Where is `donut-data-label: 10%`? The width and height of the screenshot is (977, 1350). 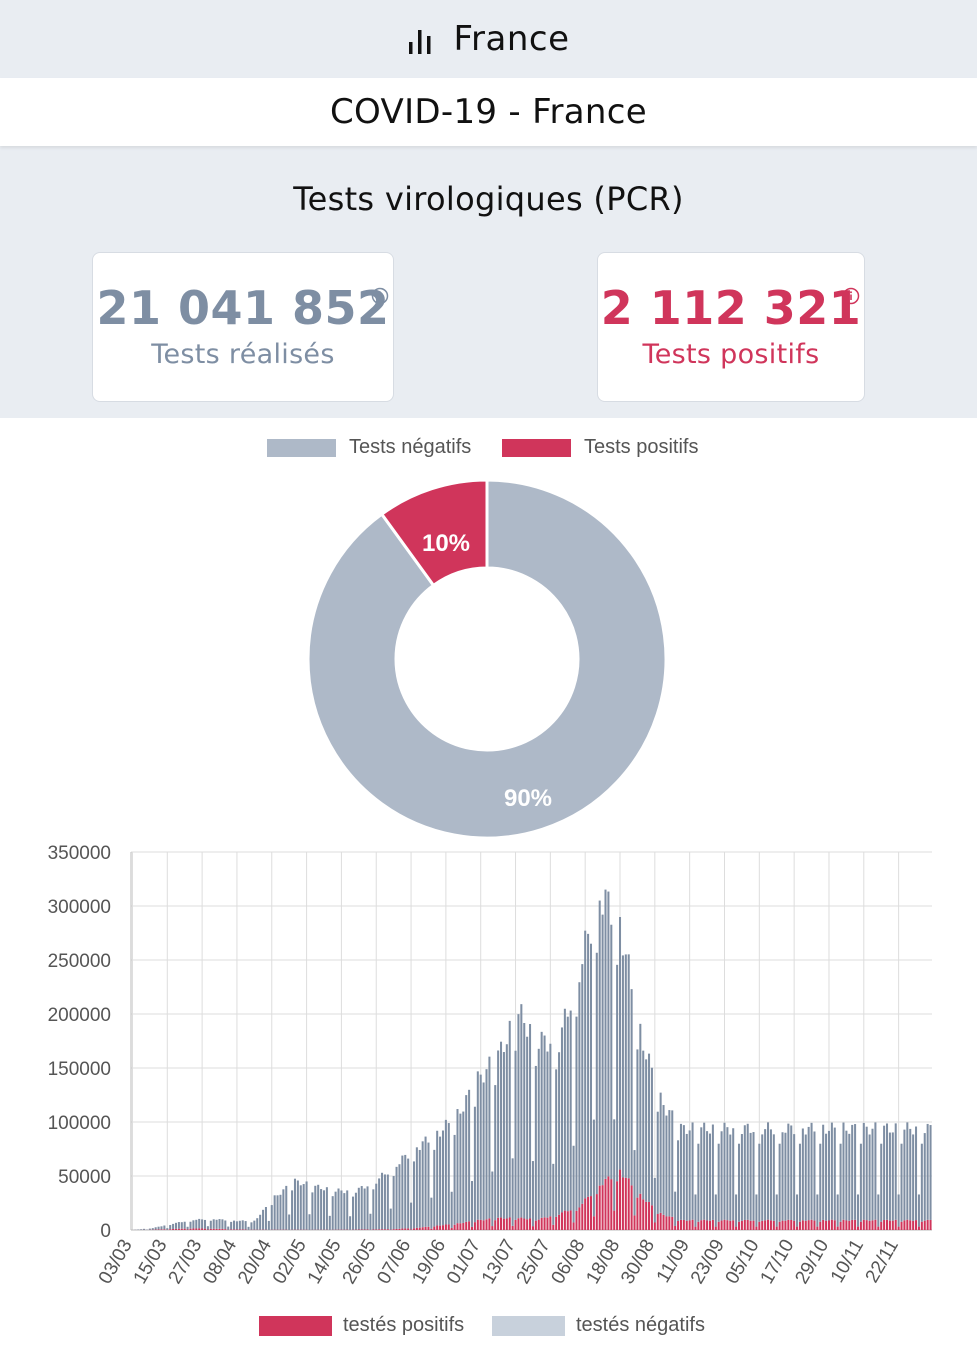
donut-data-label: 10% is located at coordinates (446, 543).